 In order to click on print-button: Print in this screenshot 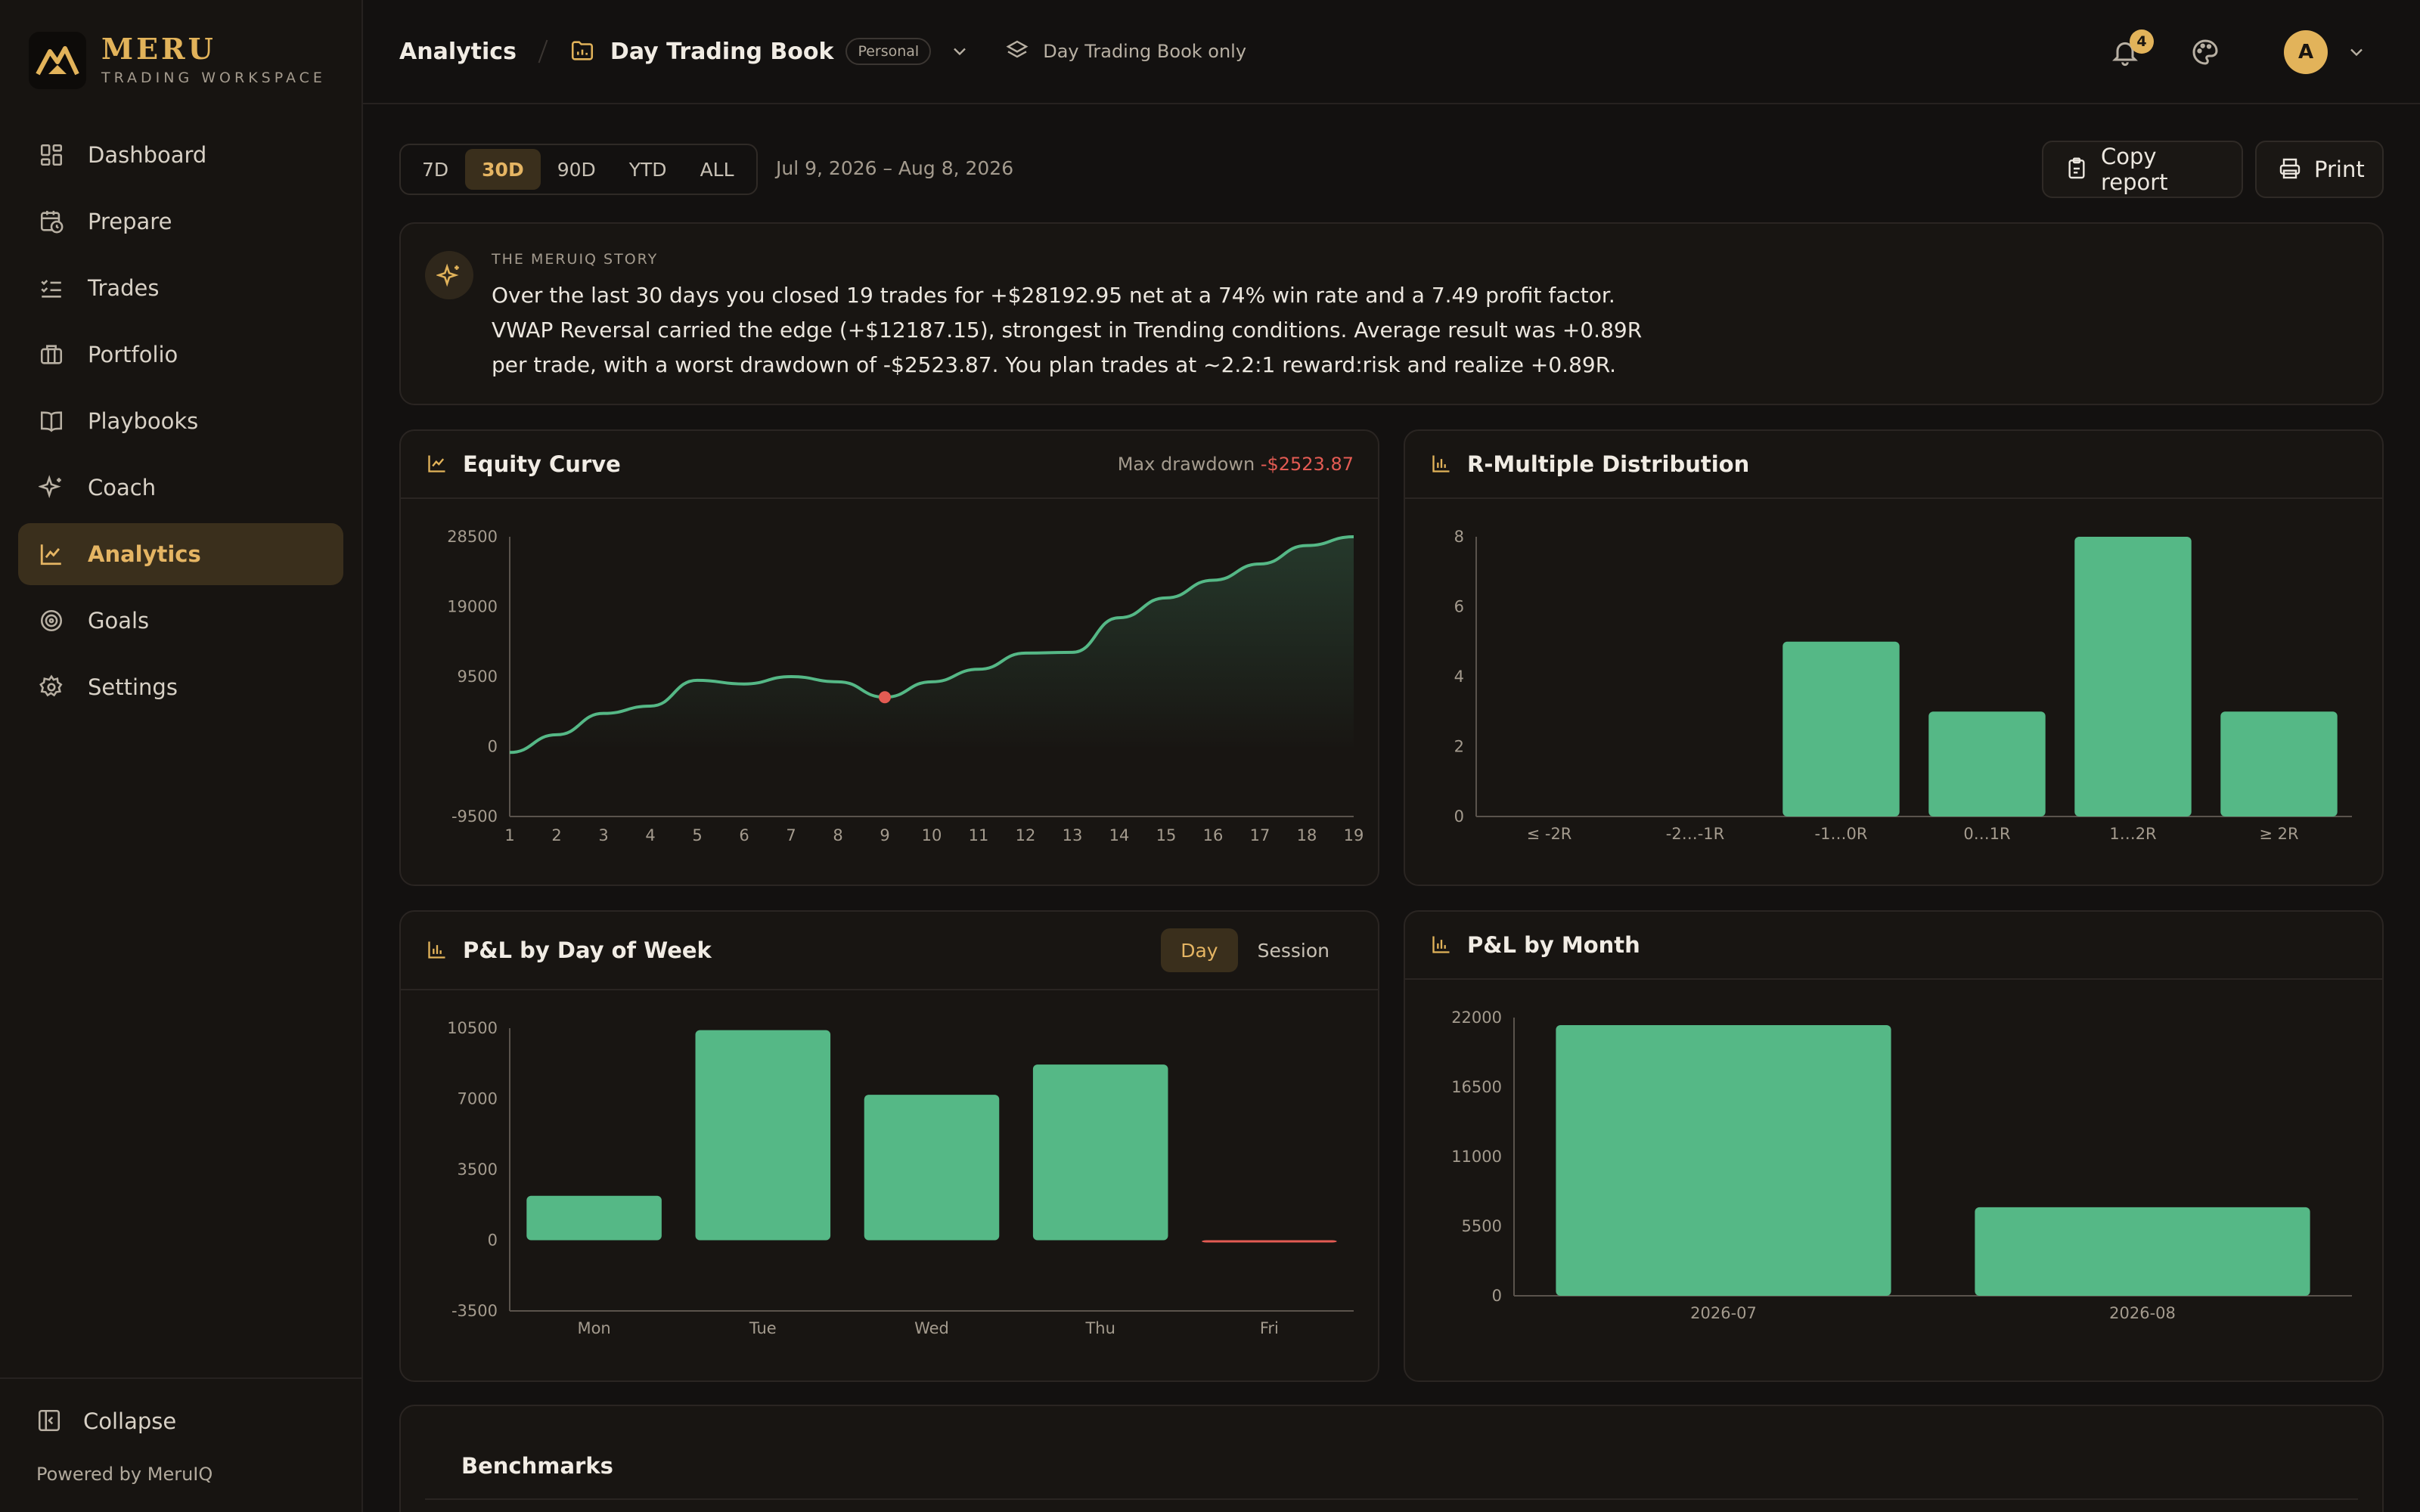, I will do `click(2319, 169)`.